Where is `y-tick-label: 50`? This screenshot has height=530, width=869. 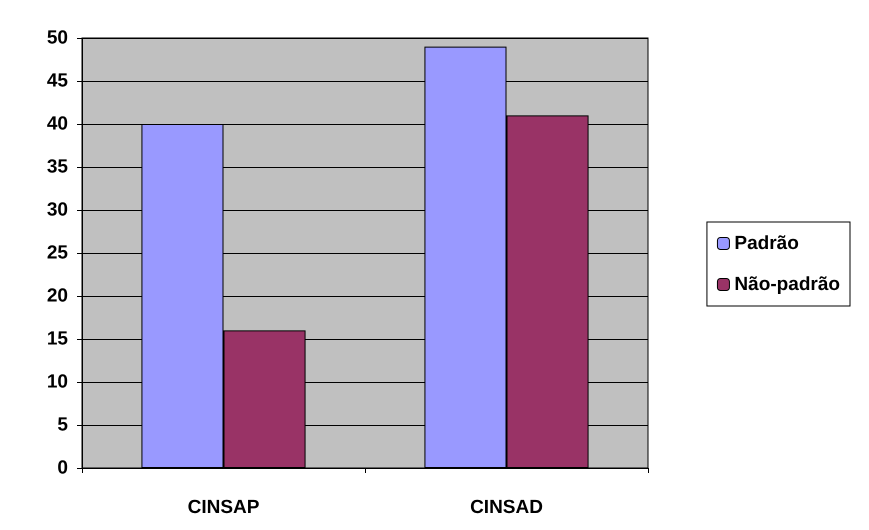 y-tick-label: 50 is located at coordinates (57, 38).